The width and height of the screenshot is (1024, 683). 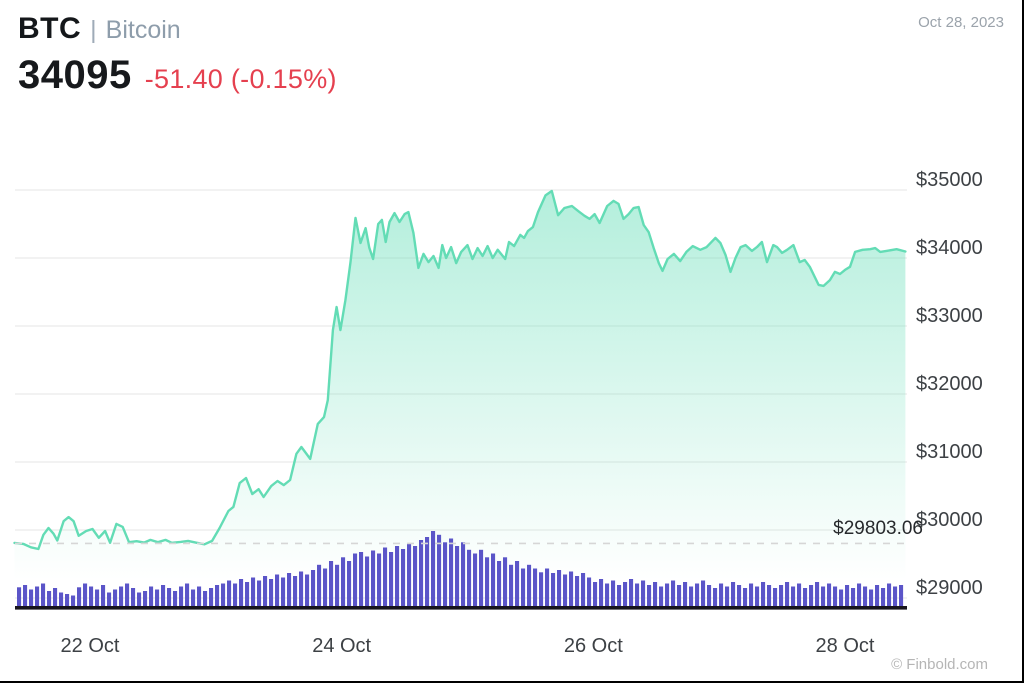 What do you see at coordinates (143, 30) in the screenshot?
I see `coin-name: Bitcoin` at bounding box center [143, 30].